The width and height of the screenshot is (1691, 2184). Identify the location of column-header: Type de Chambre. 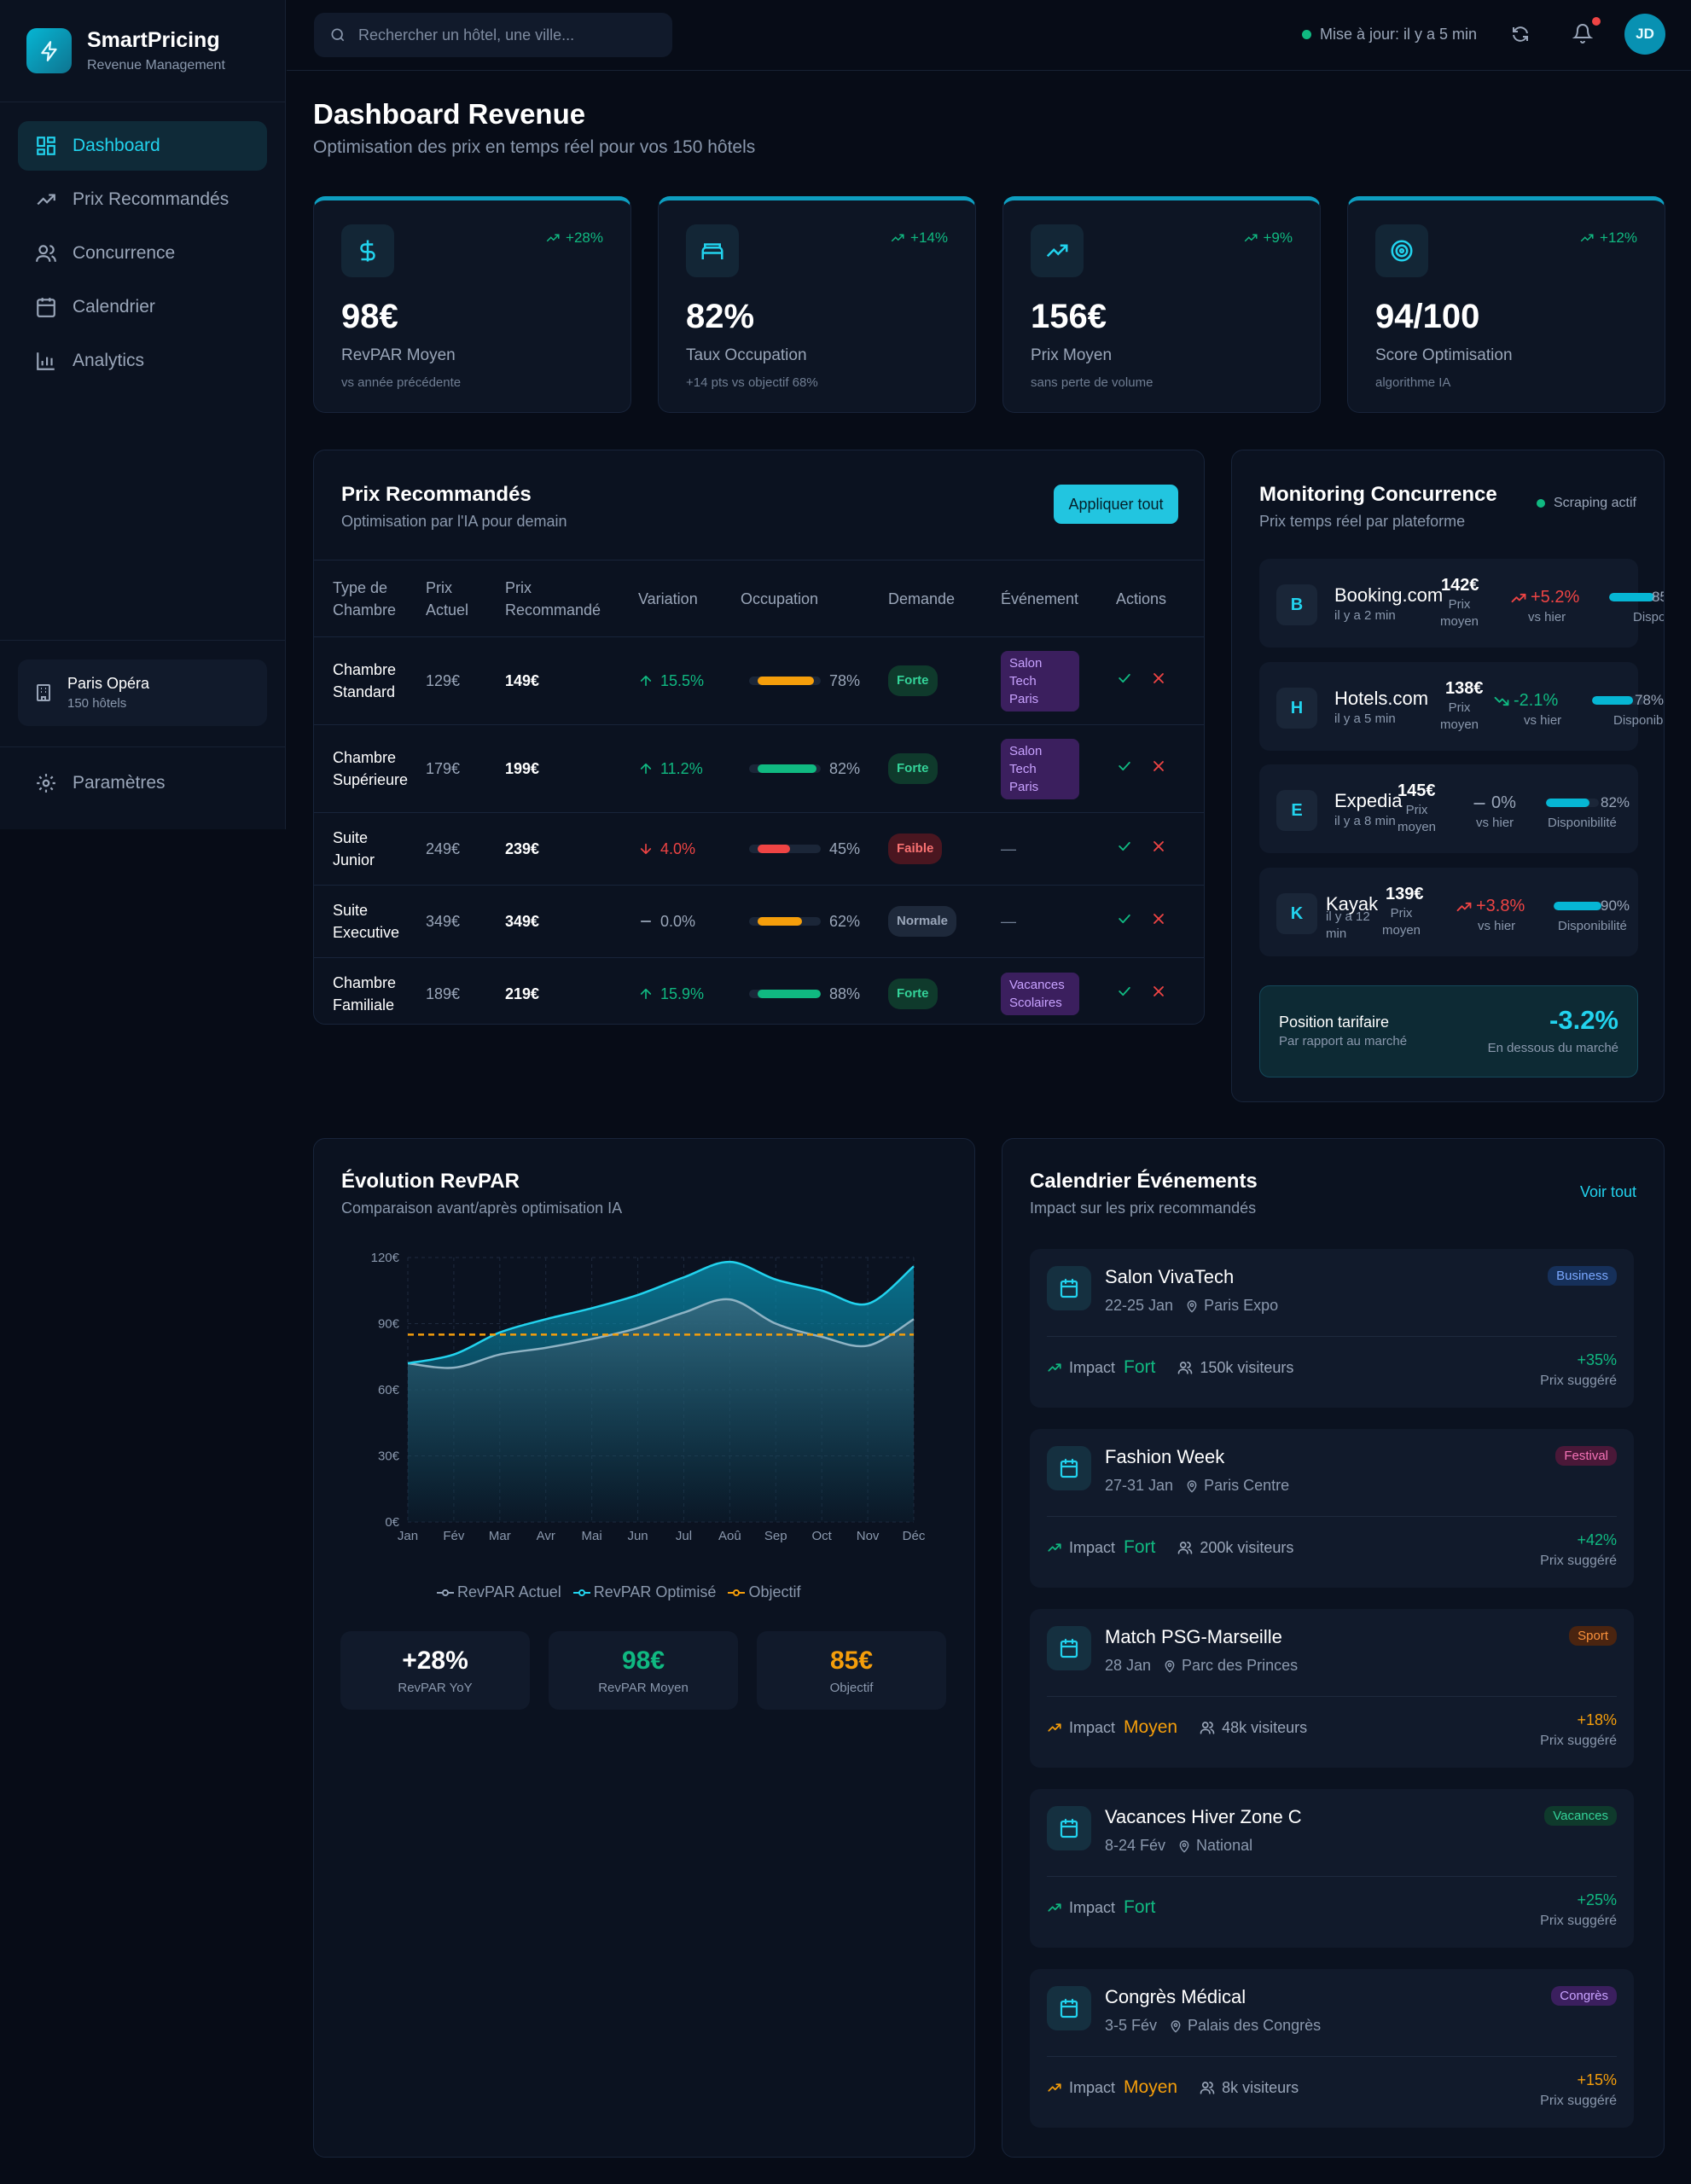
(370, 598).